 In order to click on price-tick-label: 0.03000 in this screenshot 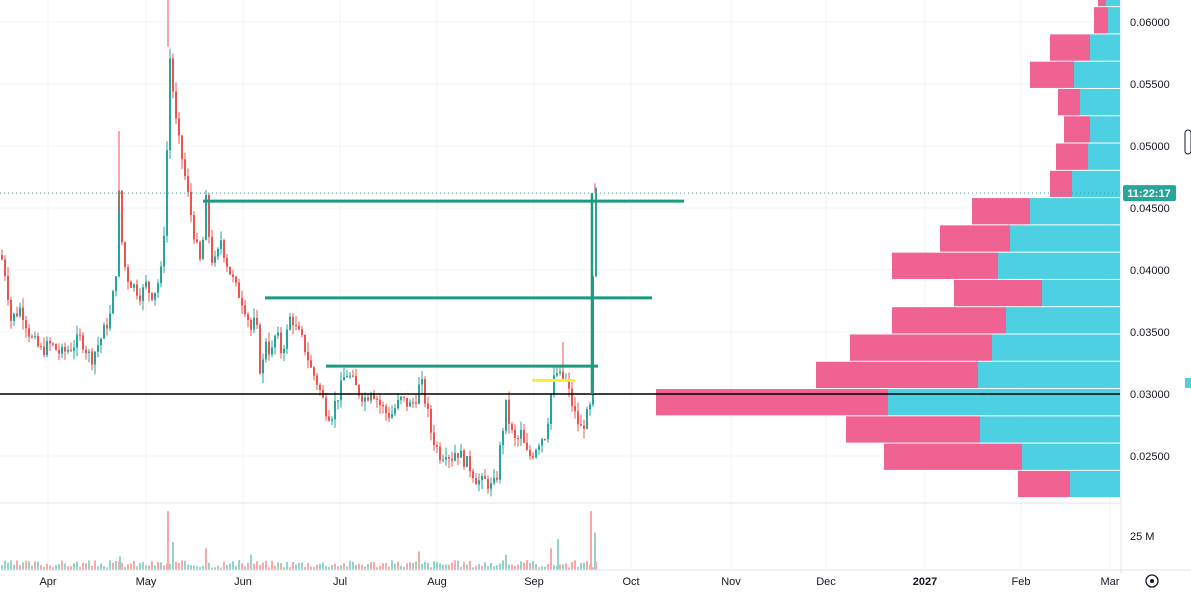, I will do `click(1150, 395)`.